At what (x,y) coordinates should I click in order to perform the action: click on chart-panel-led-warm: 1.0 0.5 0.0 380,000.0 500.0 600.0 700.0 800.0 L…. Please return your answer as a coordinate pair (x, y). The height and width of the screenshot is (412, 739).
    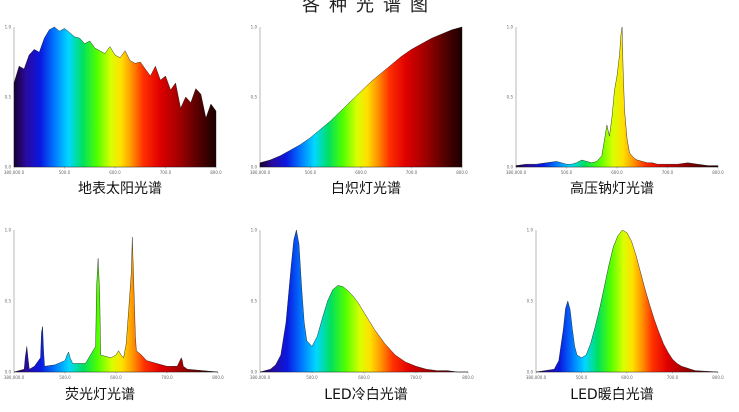
    Looking at the image, I should click on (612, 317).